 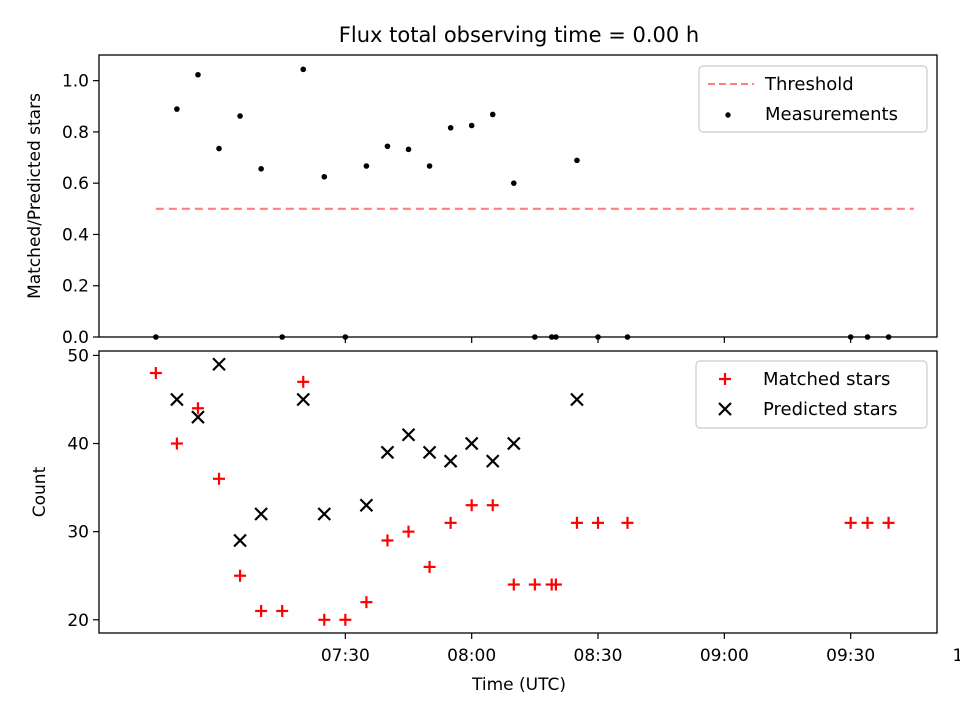 What do you see at coordinates (809, 84) in the screenshot?
I see `legend-threshold-label: Threshold` at bounding box center [809, 84].